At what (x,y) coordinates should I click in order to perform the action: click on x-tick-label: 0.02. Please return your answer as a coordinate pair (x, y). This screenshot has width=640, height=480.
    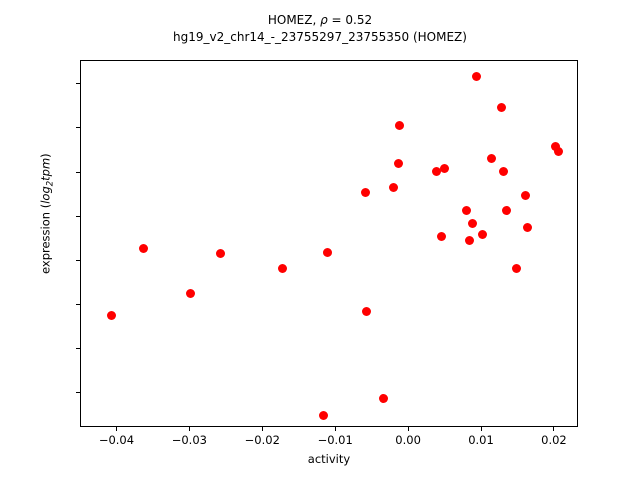
    Looking at the image, I should click on (554, 440).